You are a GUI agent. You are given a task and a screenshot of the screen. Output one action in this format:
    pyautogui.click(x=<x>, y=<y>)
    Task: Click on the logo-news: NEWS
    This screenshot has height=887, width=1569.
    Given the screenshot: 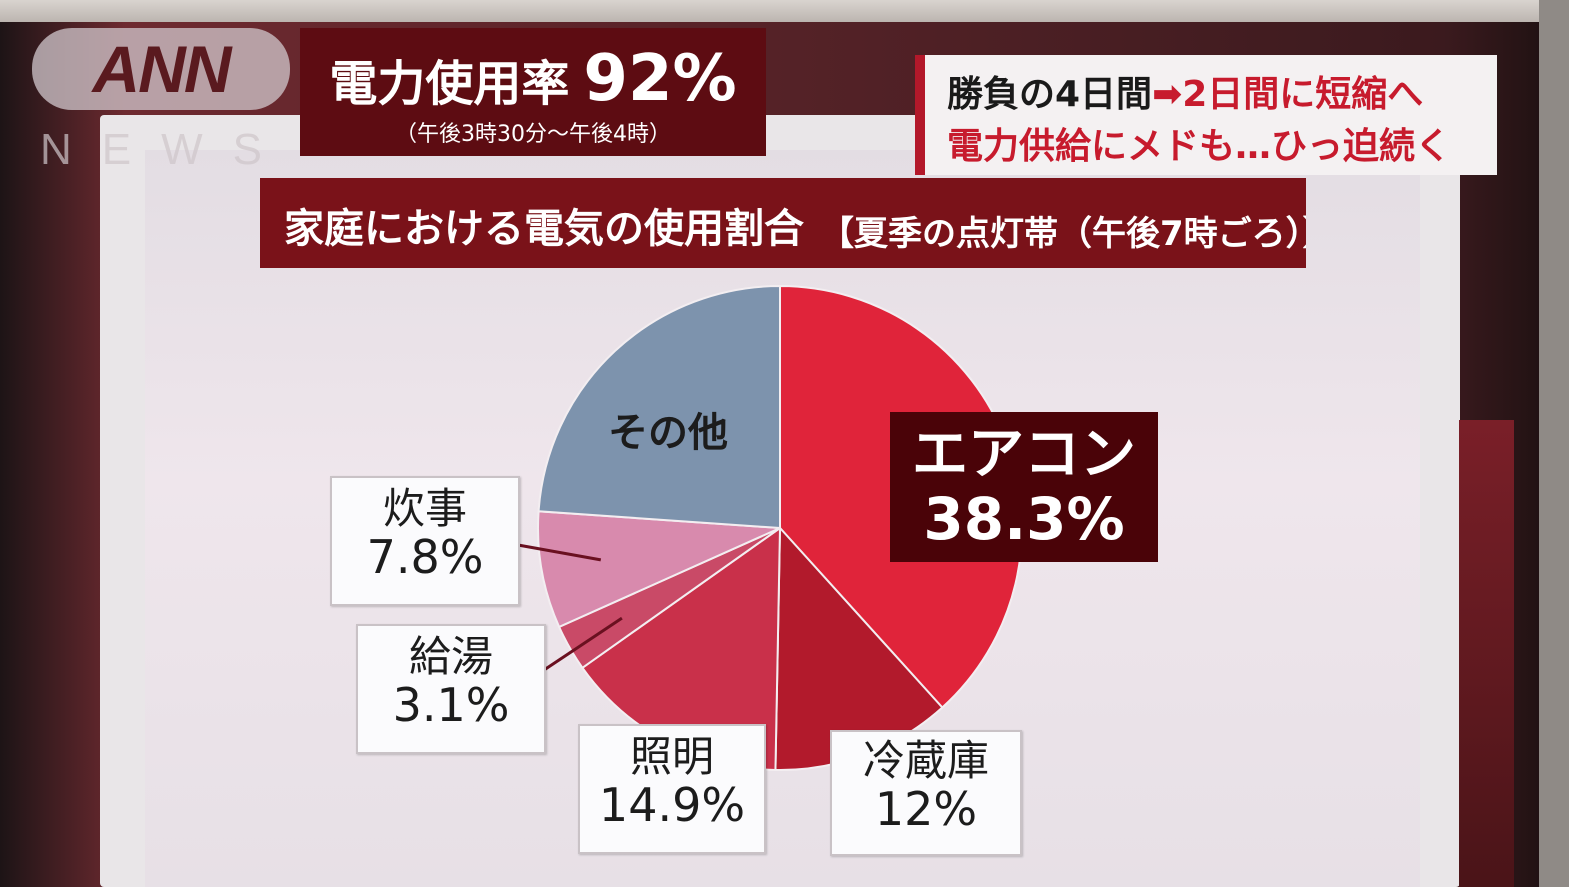 What is the action you would take?
    pyautogui.click(x=166, y=149)
    